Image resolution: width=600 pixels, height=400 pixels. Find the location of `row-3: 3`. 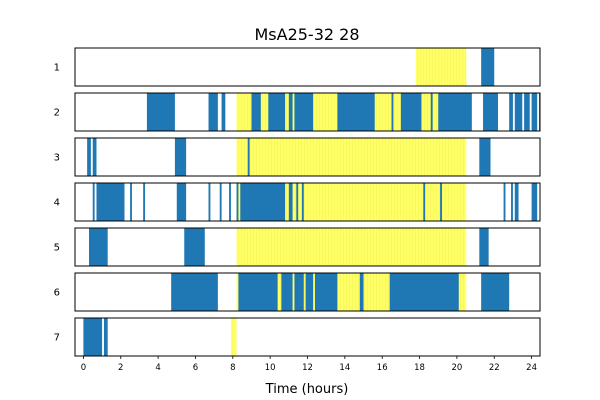

row-3: 3 is located at coordinates (297, 157).